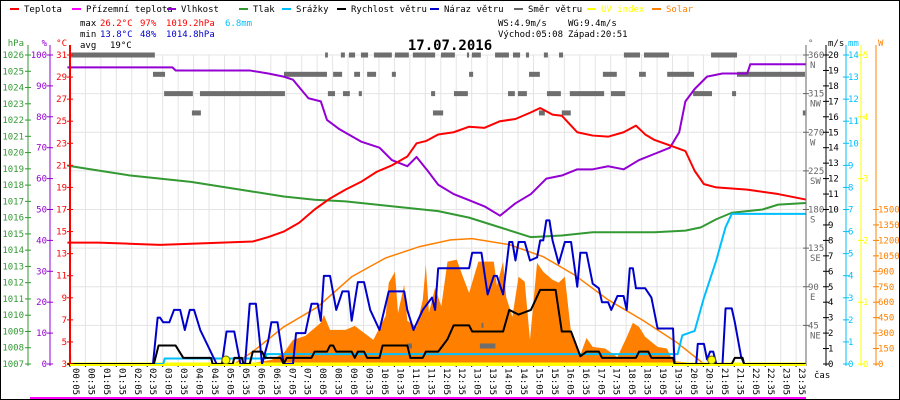 Image resolution: width=900 pixels, height=400 pixels. I want to click on pressure-axis-tick-label: 1012, so click(13, 284).